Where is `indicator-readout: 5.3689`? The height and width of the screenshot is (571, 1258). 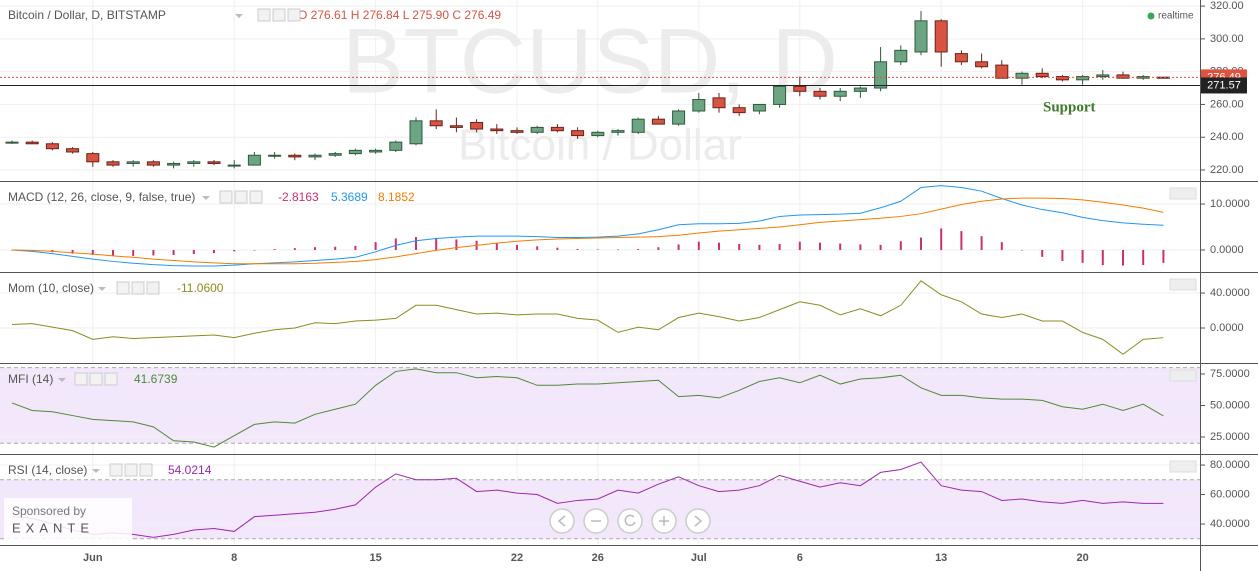
indicator-readout: 5.3689 is located at coordinates (349, 197).